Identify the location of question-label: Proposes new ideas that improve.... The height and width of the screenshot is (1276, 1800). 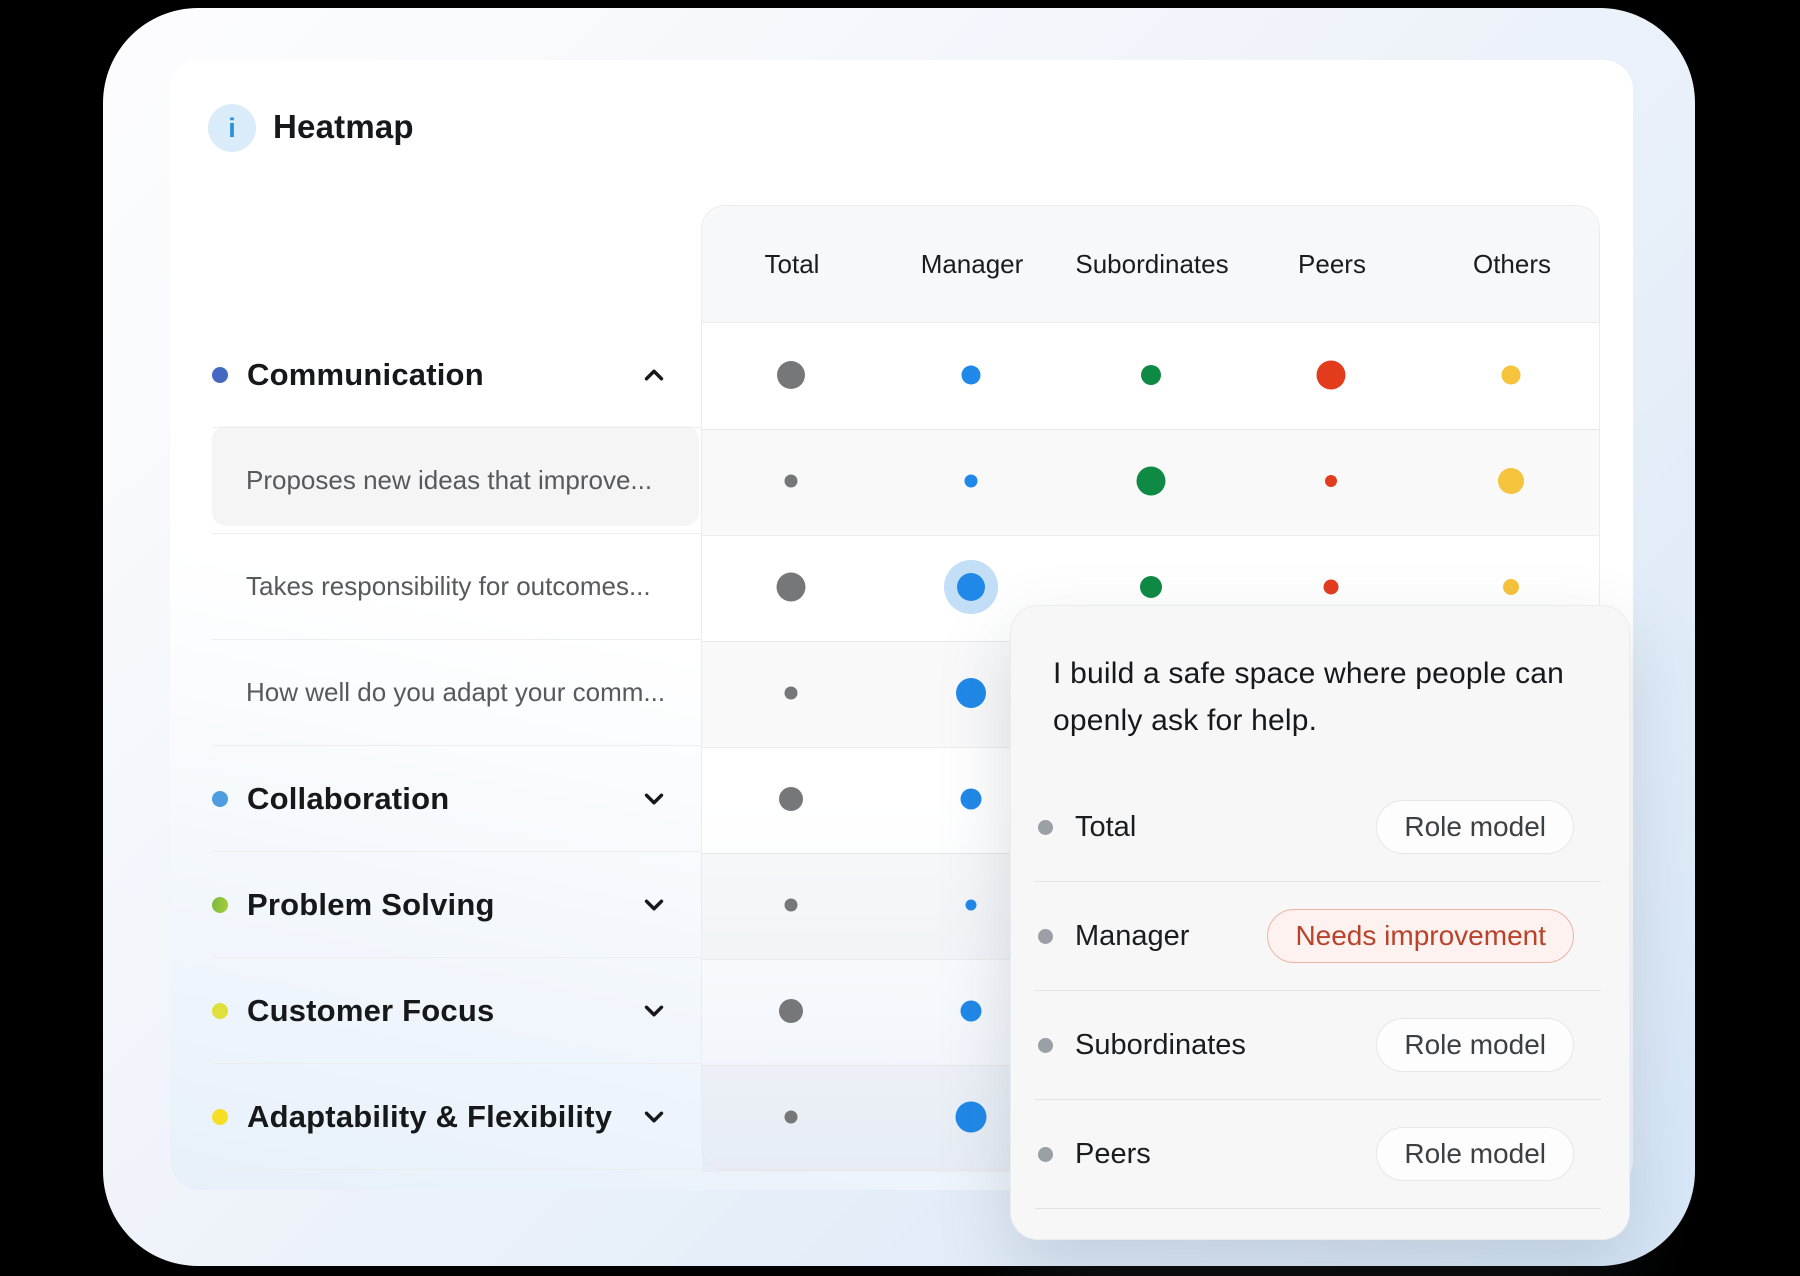
(449, 480).